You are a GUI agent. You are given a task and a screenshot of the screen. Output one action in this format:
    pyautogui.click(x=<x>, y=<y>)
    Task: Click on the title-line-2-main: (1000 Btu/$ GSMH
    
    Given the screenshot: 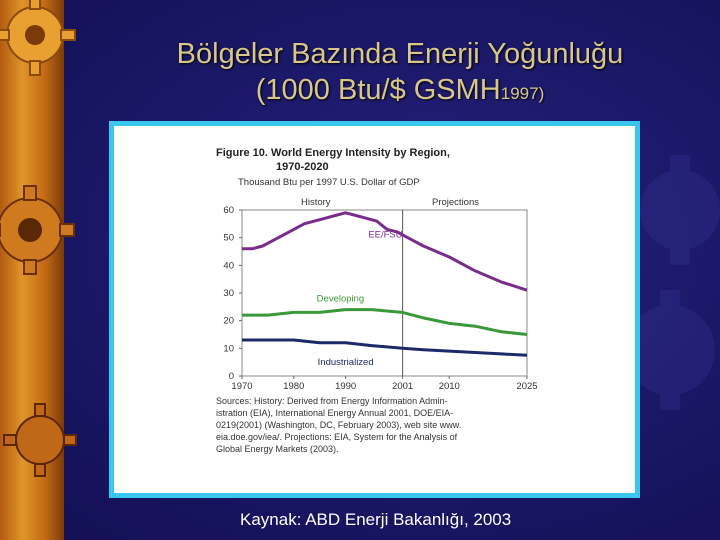 What is the action you would take?
    pyautogui.click(x=378, y=90)
    